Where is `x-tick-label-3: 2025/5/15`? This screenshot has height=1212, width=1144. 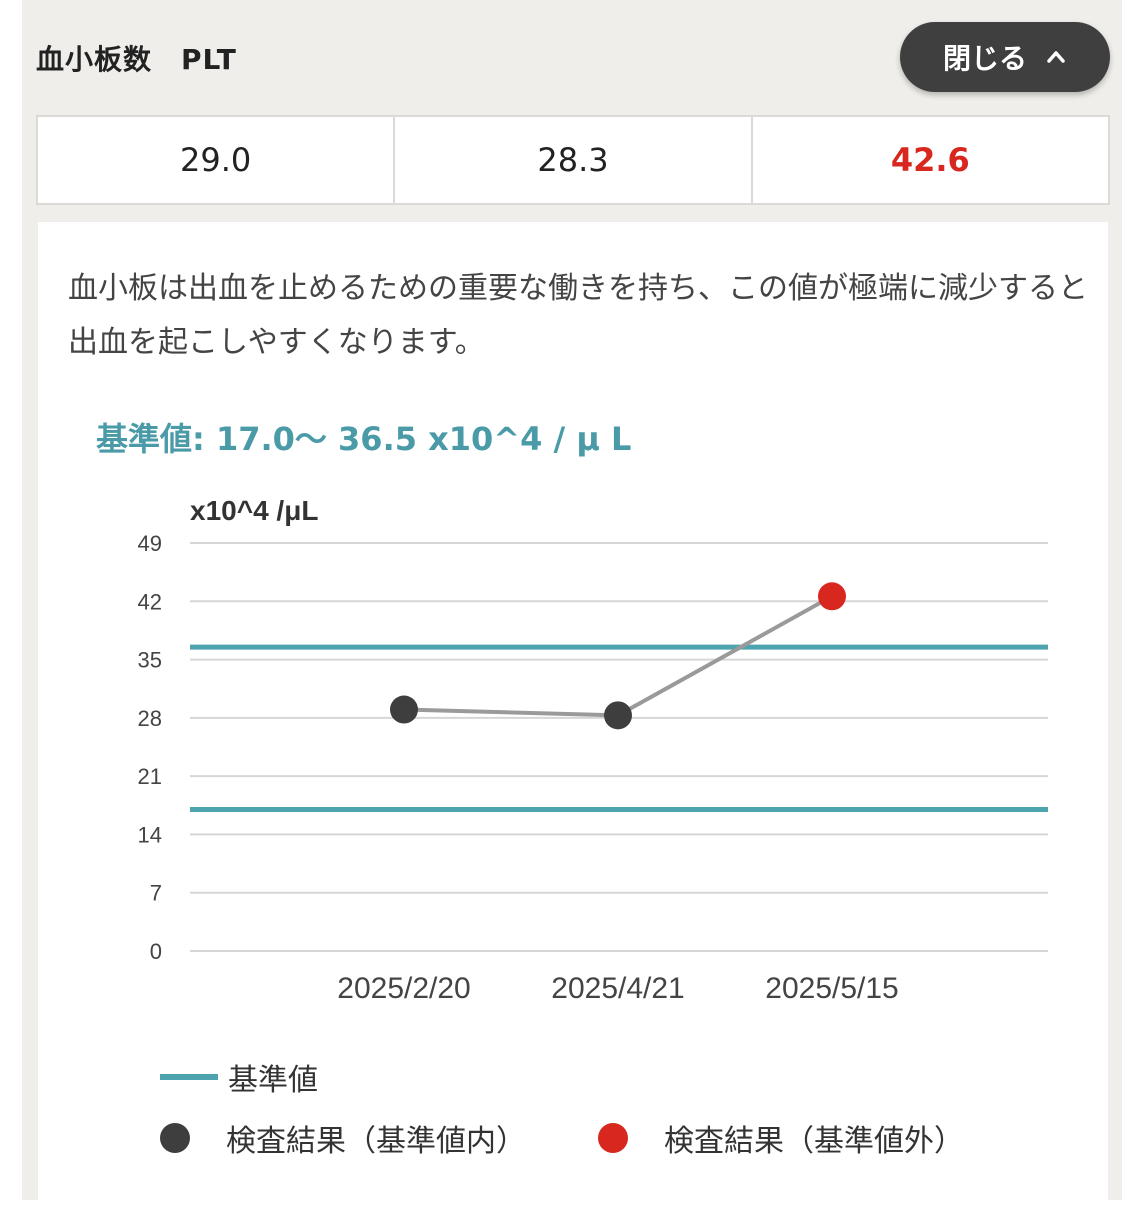 x-tick-label-3: 2025/5/15 is located at coordinates (831, 988).